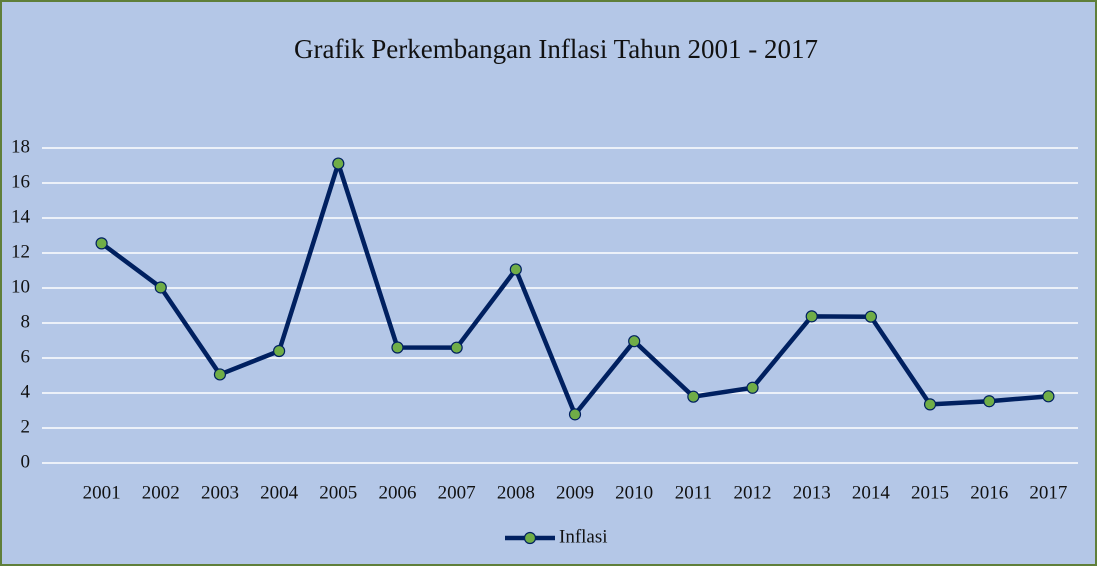 This screenshot has width=1097, height=566. Describe the element at coordinates (26, 321) in the screenshot. I see `y-tick-label: 8` at that location.